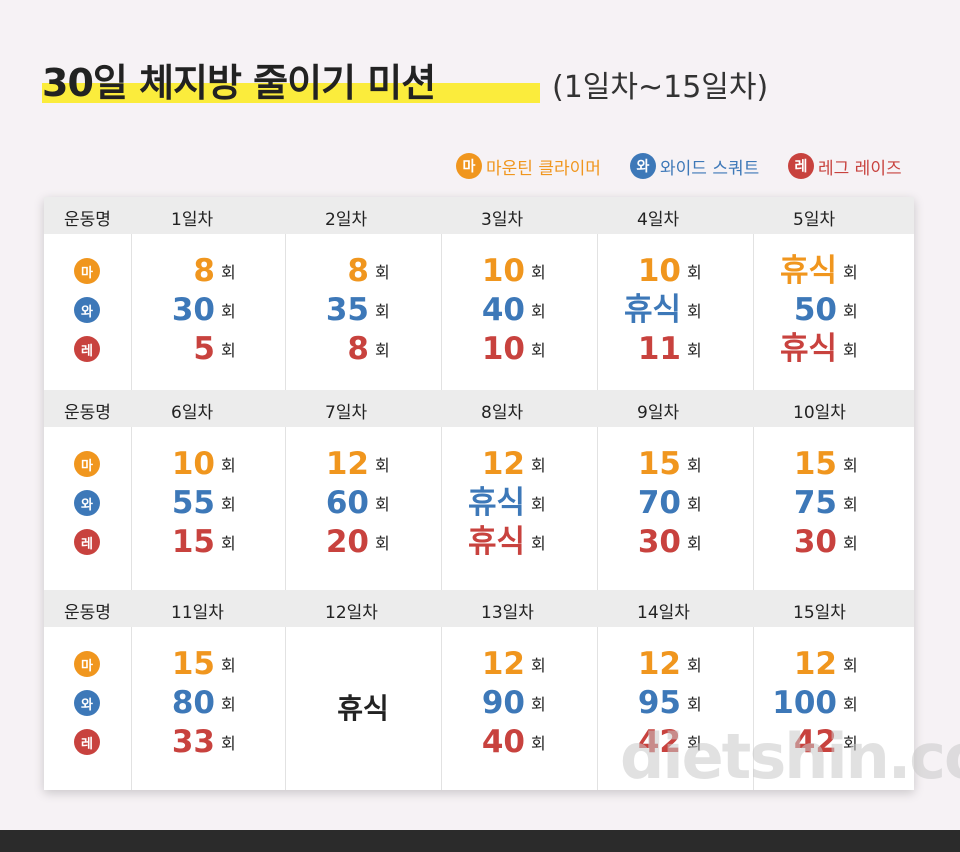  Describe the element at coordinates (814, 220) in the screenshot. I see `day-label: 5일차` at that location.